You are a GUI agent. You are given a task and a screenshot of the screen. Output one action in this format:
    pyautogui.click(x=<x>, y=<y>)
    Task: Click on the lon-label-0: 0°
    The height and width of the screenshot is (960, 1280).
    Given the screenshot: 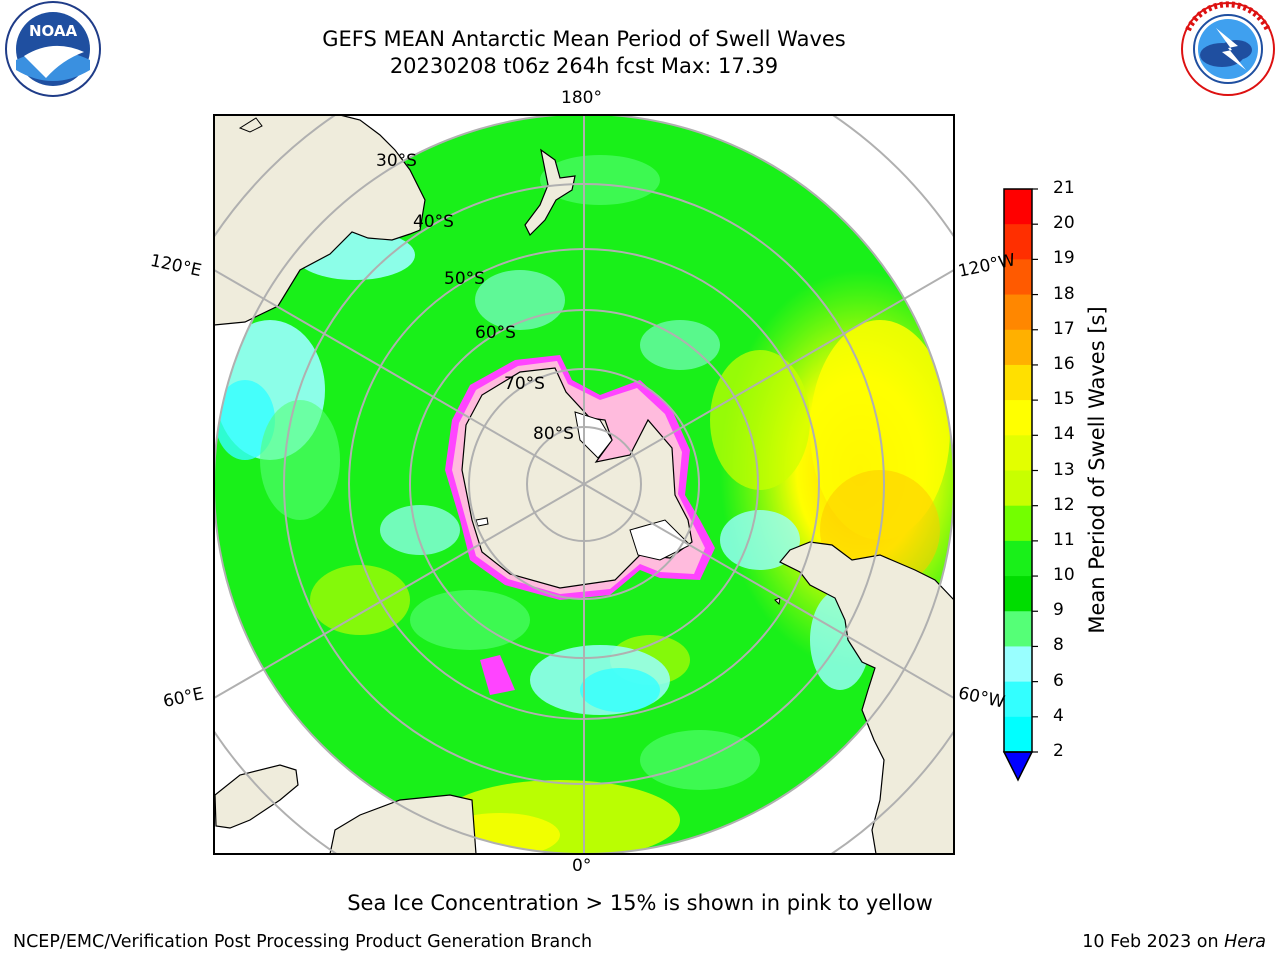 What is the action you would take?
    pyautogui.click(x=582, y=866)
    